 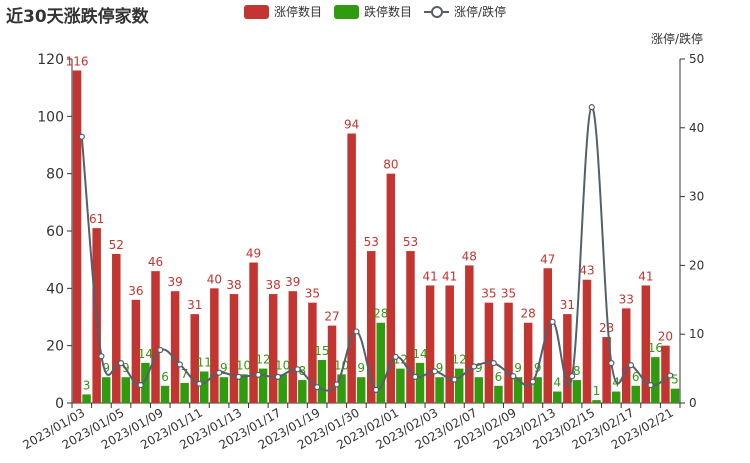 I want to click on bar-up-label: 27, so click(x=331, y=317).